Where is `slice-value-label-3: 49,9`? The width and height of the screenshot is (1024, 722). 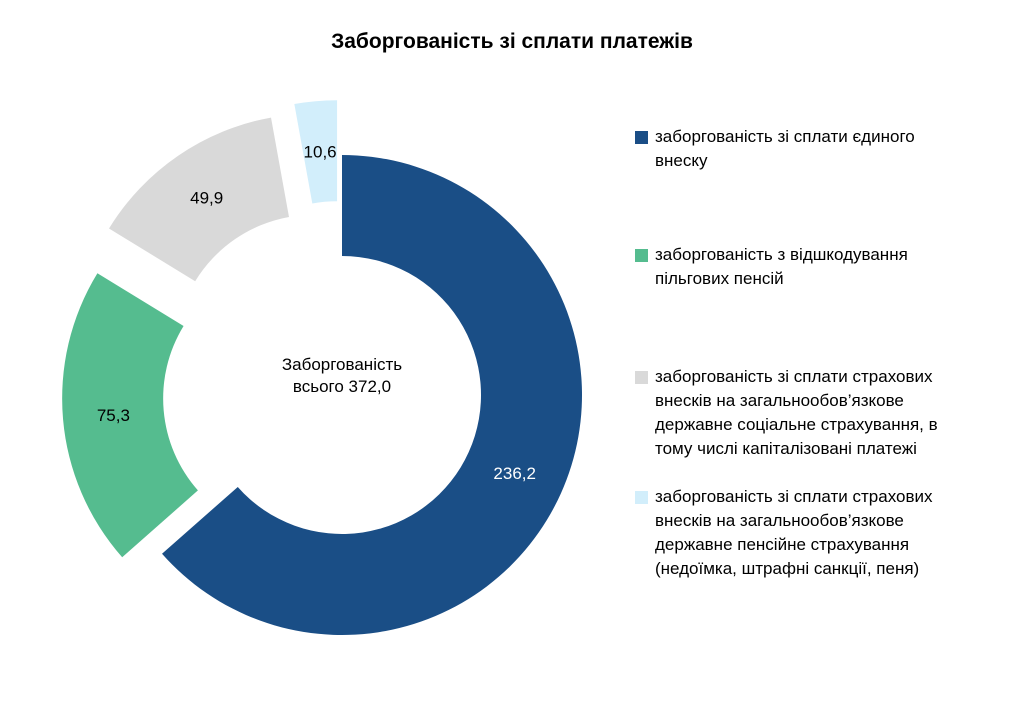
slice-value-label-3: 49,9 is located at coordinates (206, 197).